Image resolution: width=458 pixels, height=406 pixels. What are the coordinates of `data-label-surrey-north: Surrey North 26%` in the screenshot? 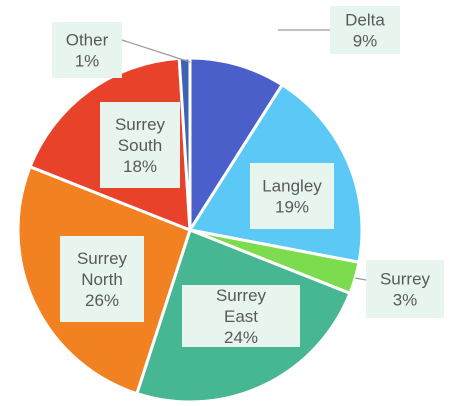 It's located at (102, 279).